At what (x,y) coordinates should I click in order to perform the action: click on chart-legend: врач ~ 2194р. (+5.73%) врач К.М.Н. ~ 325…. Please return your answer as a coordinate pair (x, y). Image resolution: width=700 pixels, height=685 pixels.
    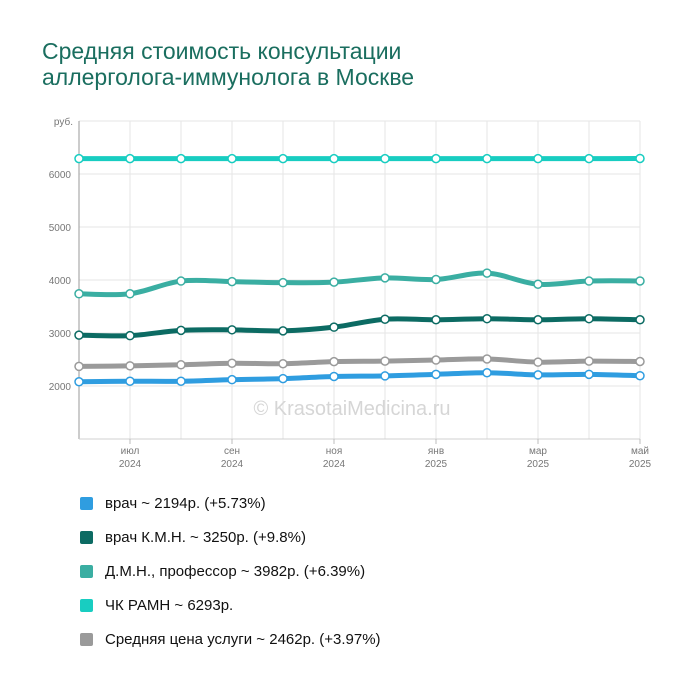
    Looking at the image, I should click on (230, 571).